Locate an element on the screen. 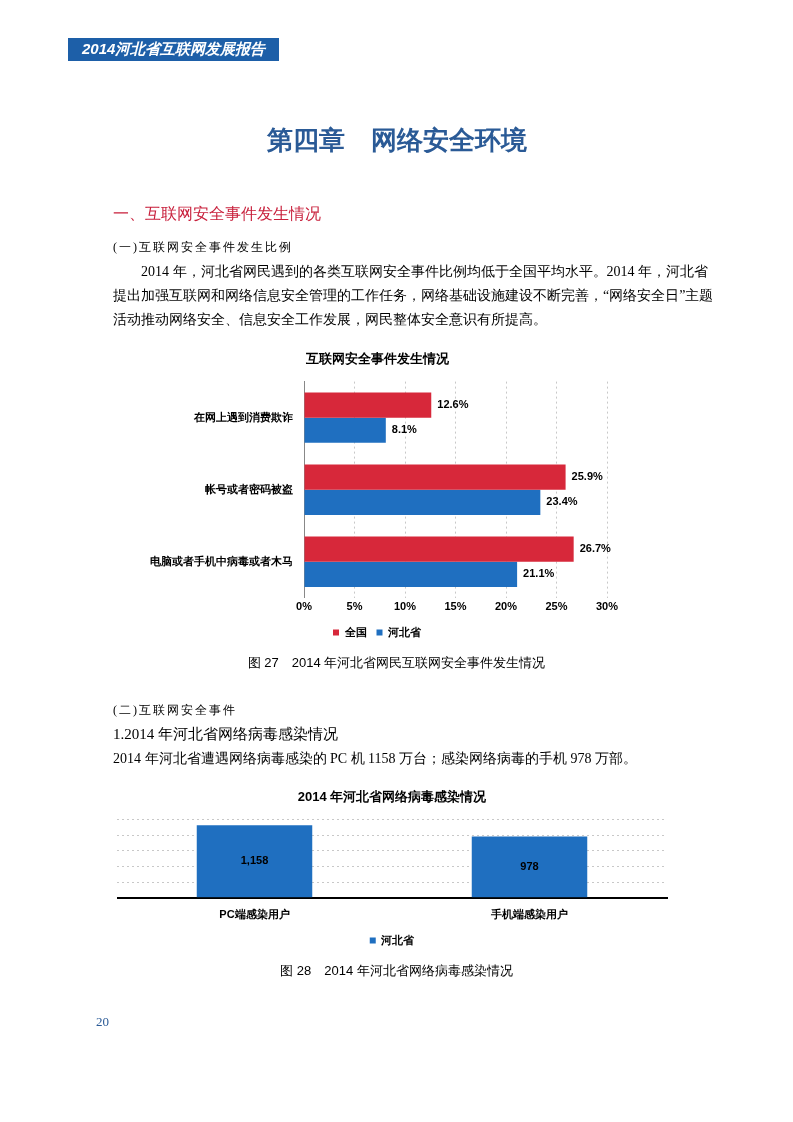 This screenshot has height=1122, width=793. data-label: 8.1% is located at coordinates (404, 429).